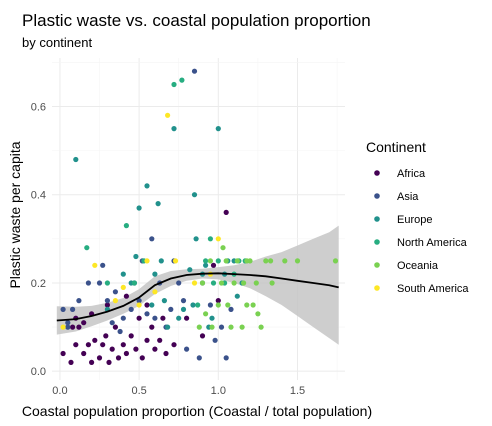 The width and height of the screenshot is (492, 426). Describe the element at coordinates (59, 391) in the screenshot. I see `x-tick-label: 0.0` at that location.